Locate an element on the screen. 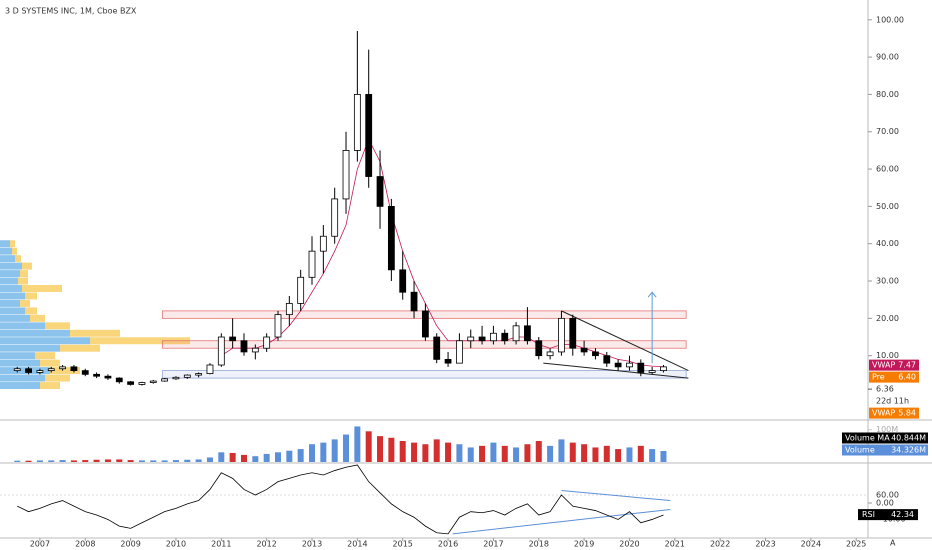 Image resolution: width=932 pixels, height=550 pixels. volume-legend-value: 34.326M is located at coordinates (908, 450).